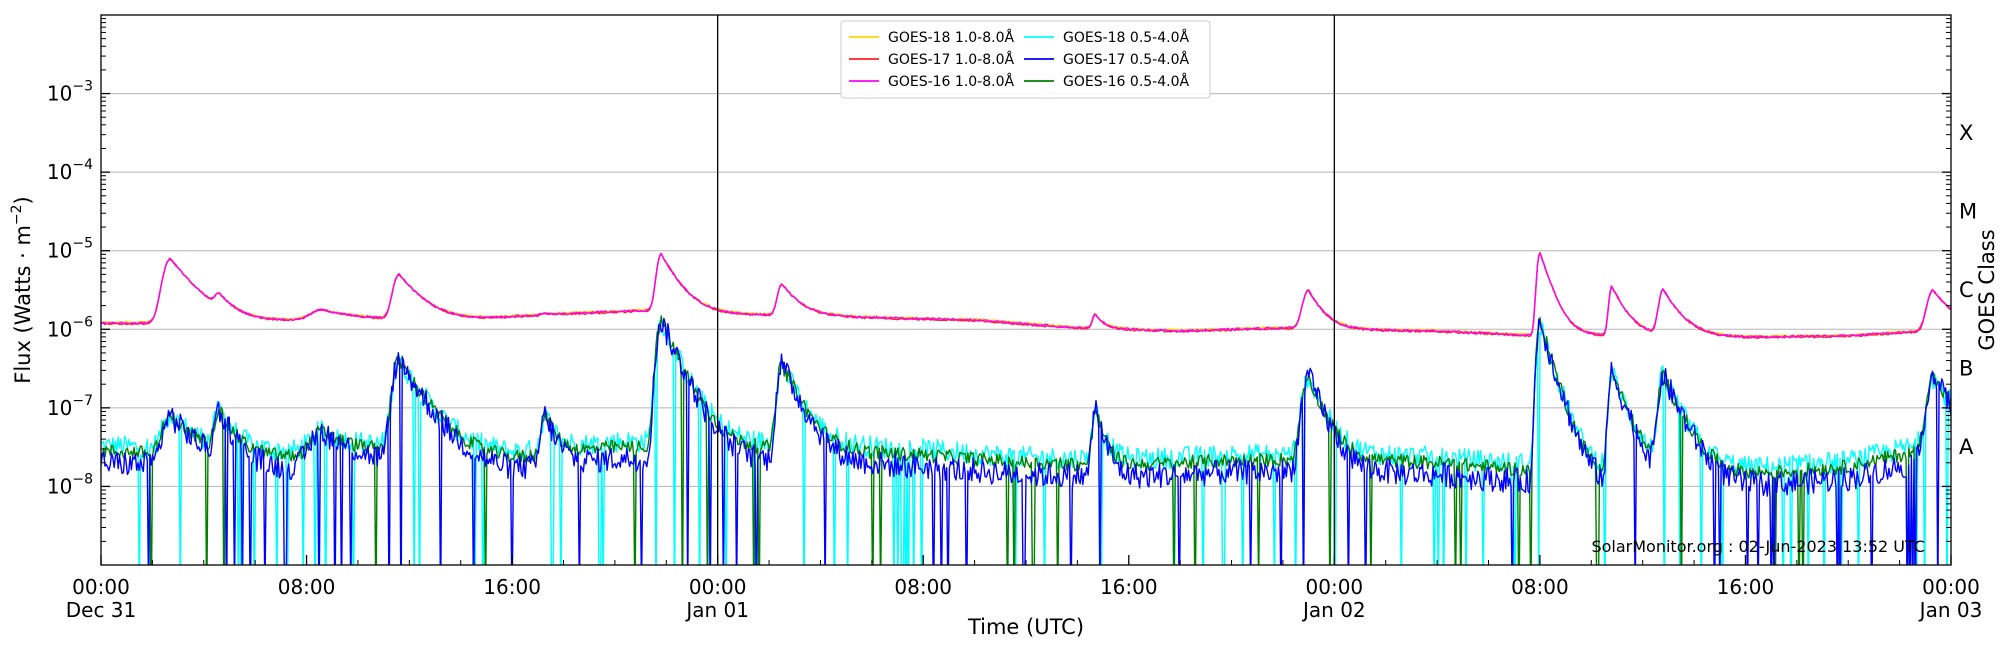  I want to click on y-tick-label: 10⁻³, so click(70, 92).